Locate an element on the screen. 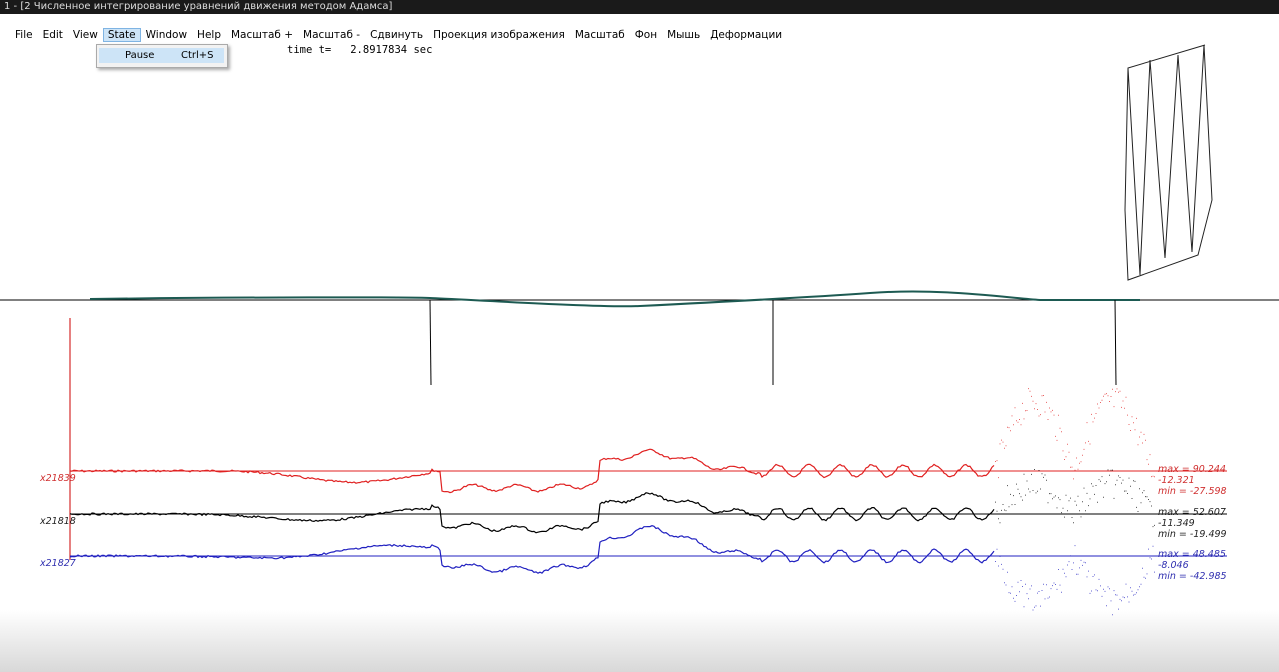  trace-label: x21818 is located at coordinates (57, 521).